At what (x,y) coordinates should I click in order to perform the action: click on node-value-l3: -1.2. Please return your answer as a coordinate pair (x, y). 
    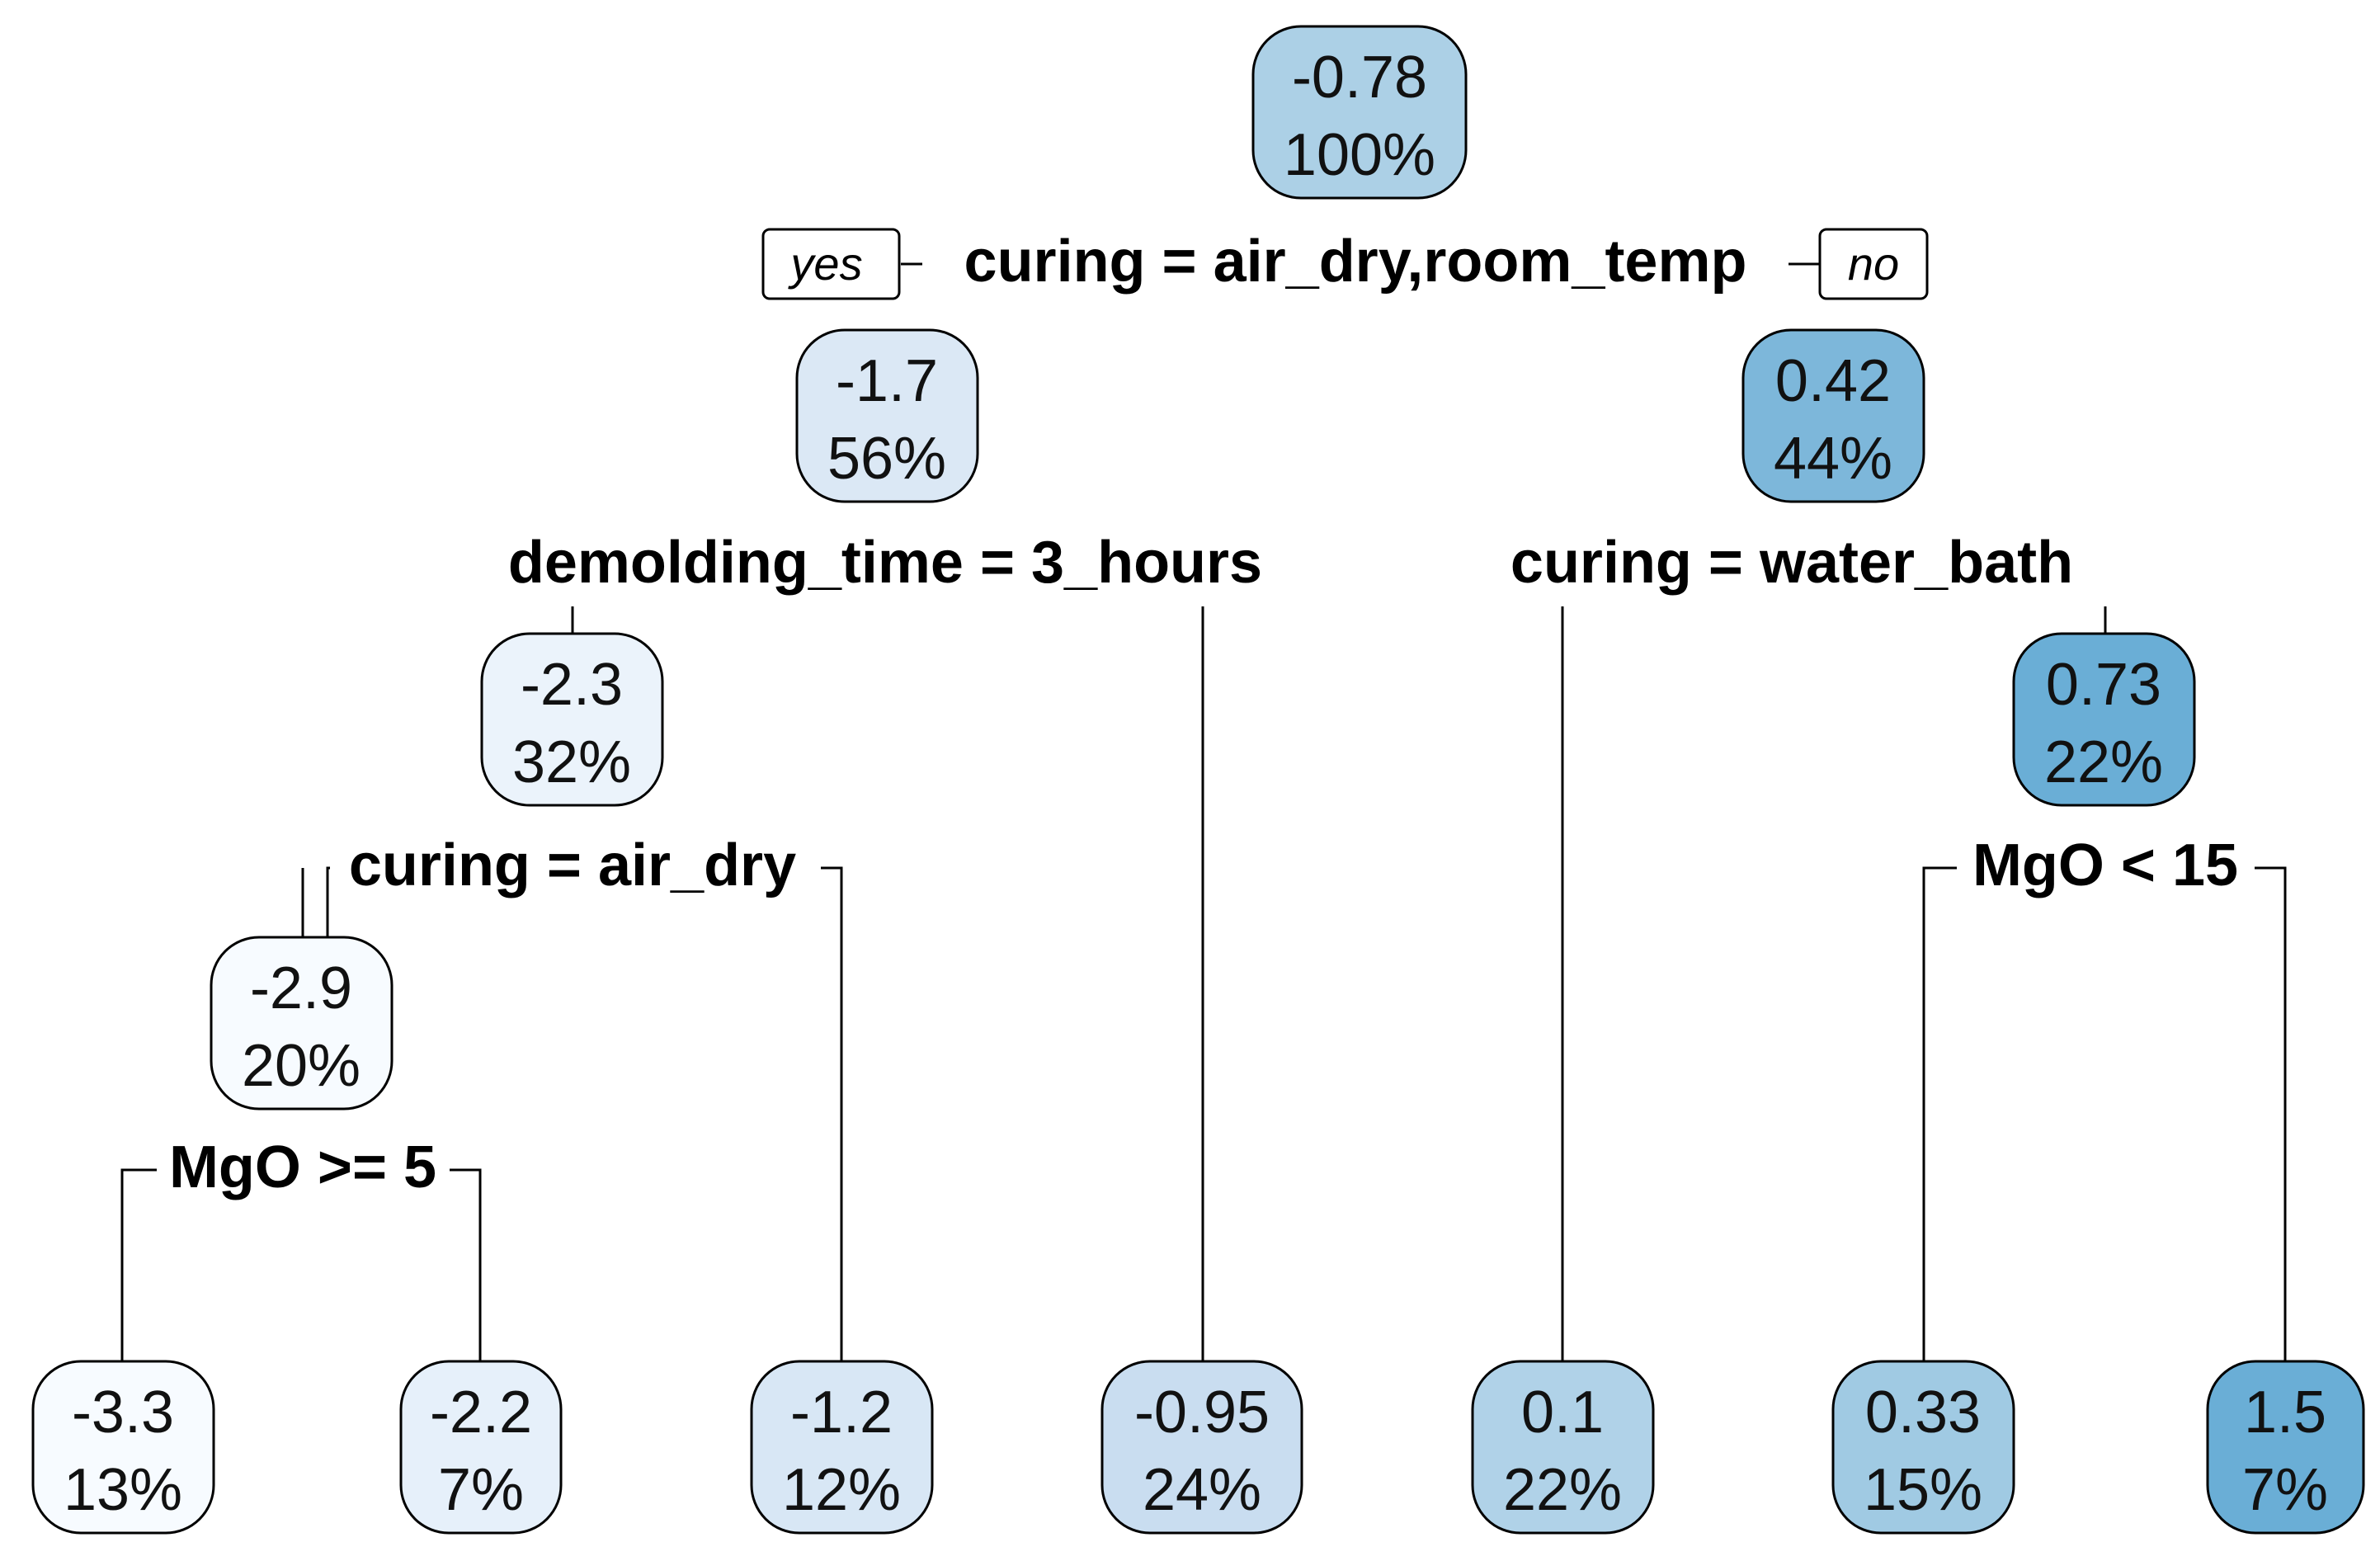
    Looking at the image, I should click on (841, 1412).